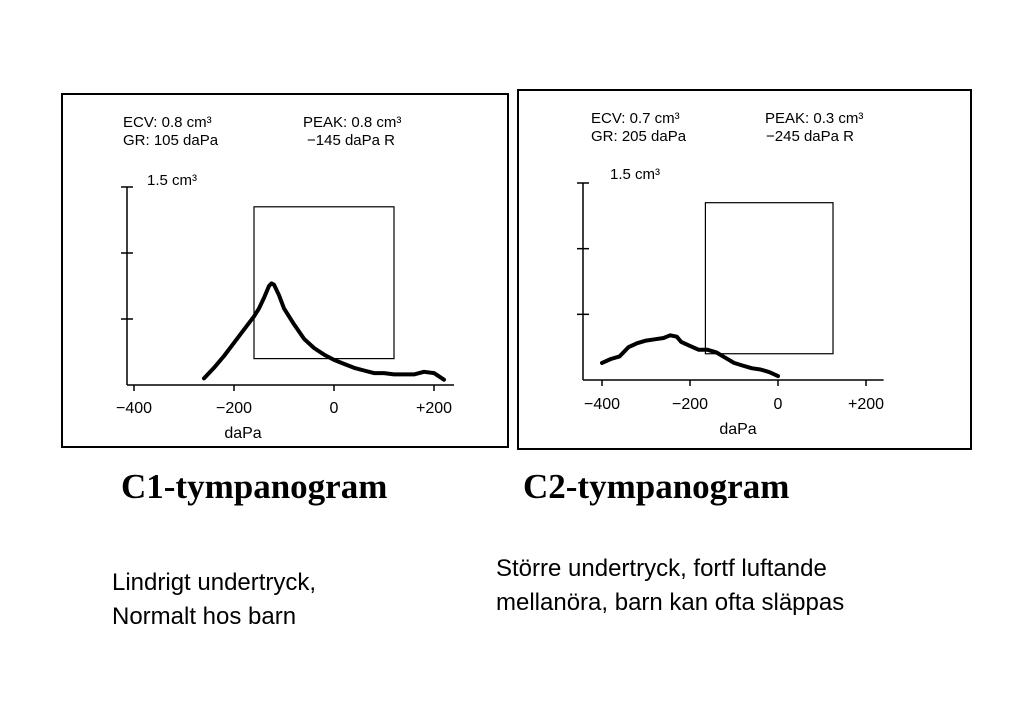  What do you see at coordinates (814, 118) in the screenshot?
I see `peak-label: PEAK: 0.3 cm³` at bounding box center [814, 118].